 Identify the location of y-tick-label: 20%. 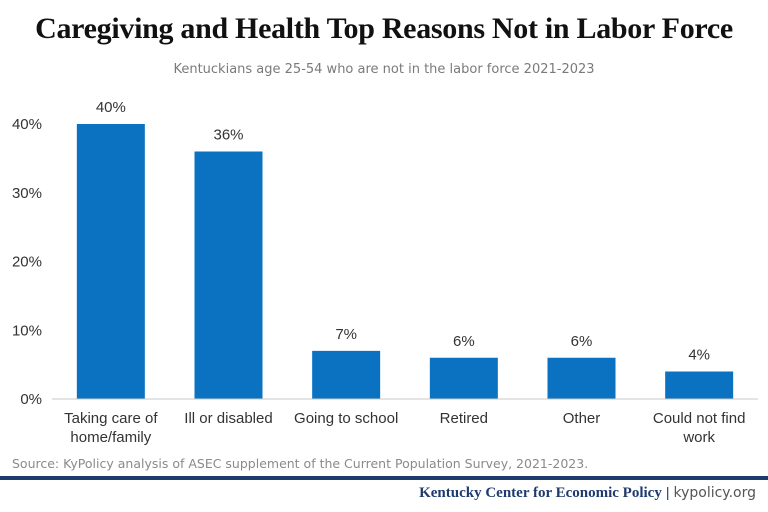
(27, 262).